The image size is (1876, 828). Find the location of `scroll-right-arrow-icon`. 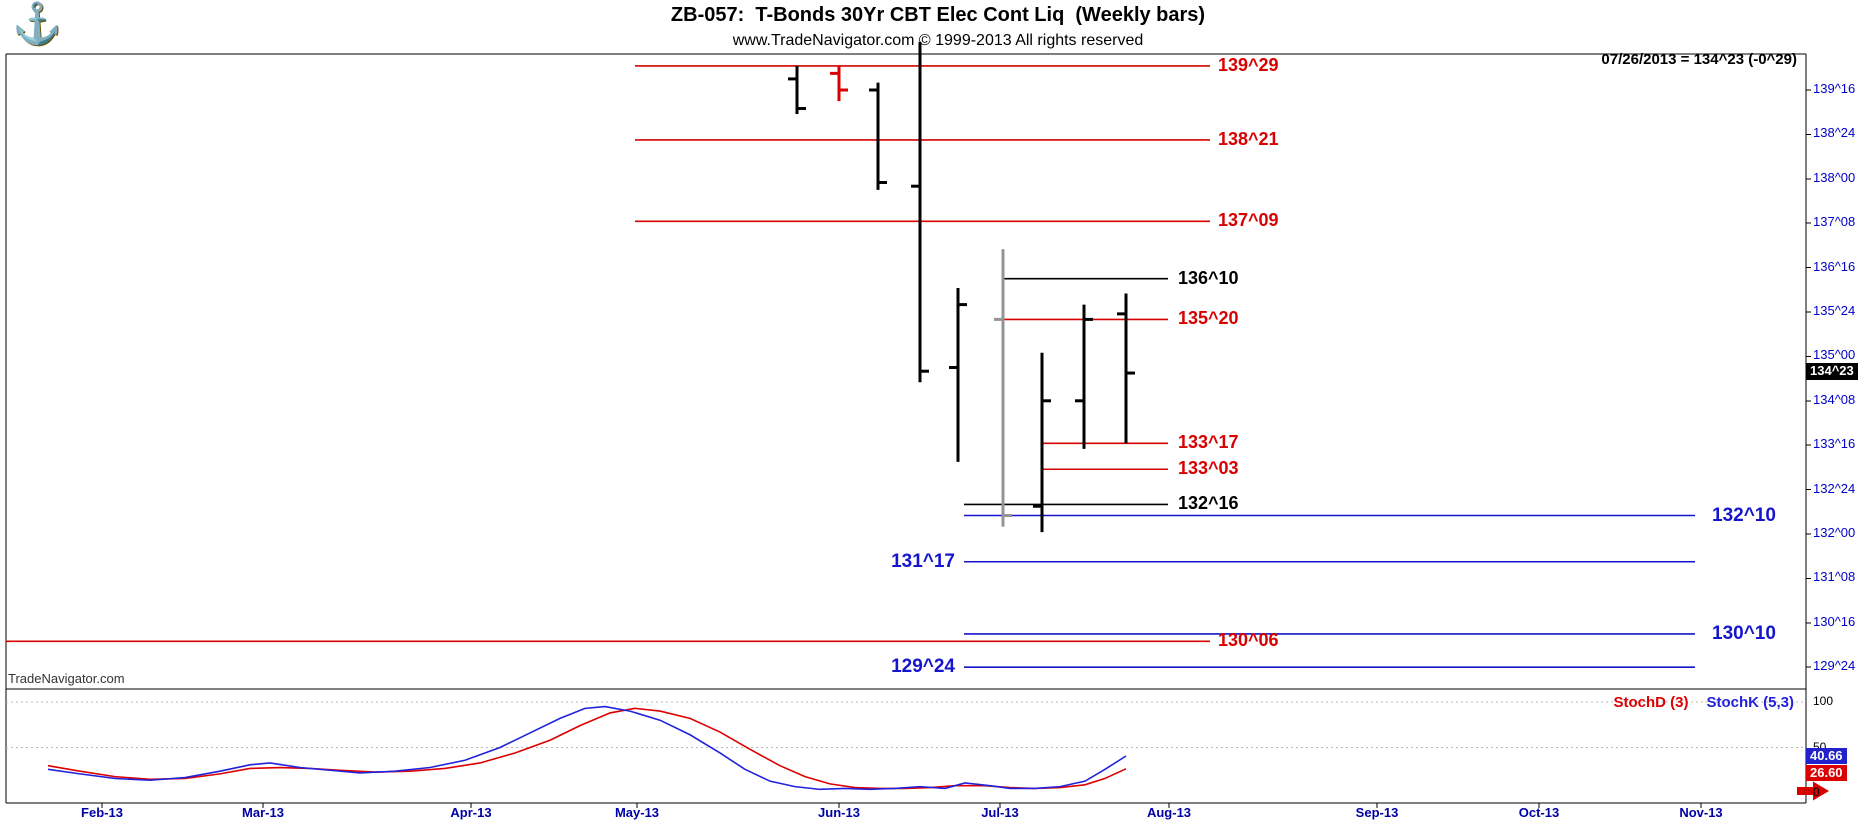

scroll-right-arrow-icon is located at coordinates (1813, 791).